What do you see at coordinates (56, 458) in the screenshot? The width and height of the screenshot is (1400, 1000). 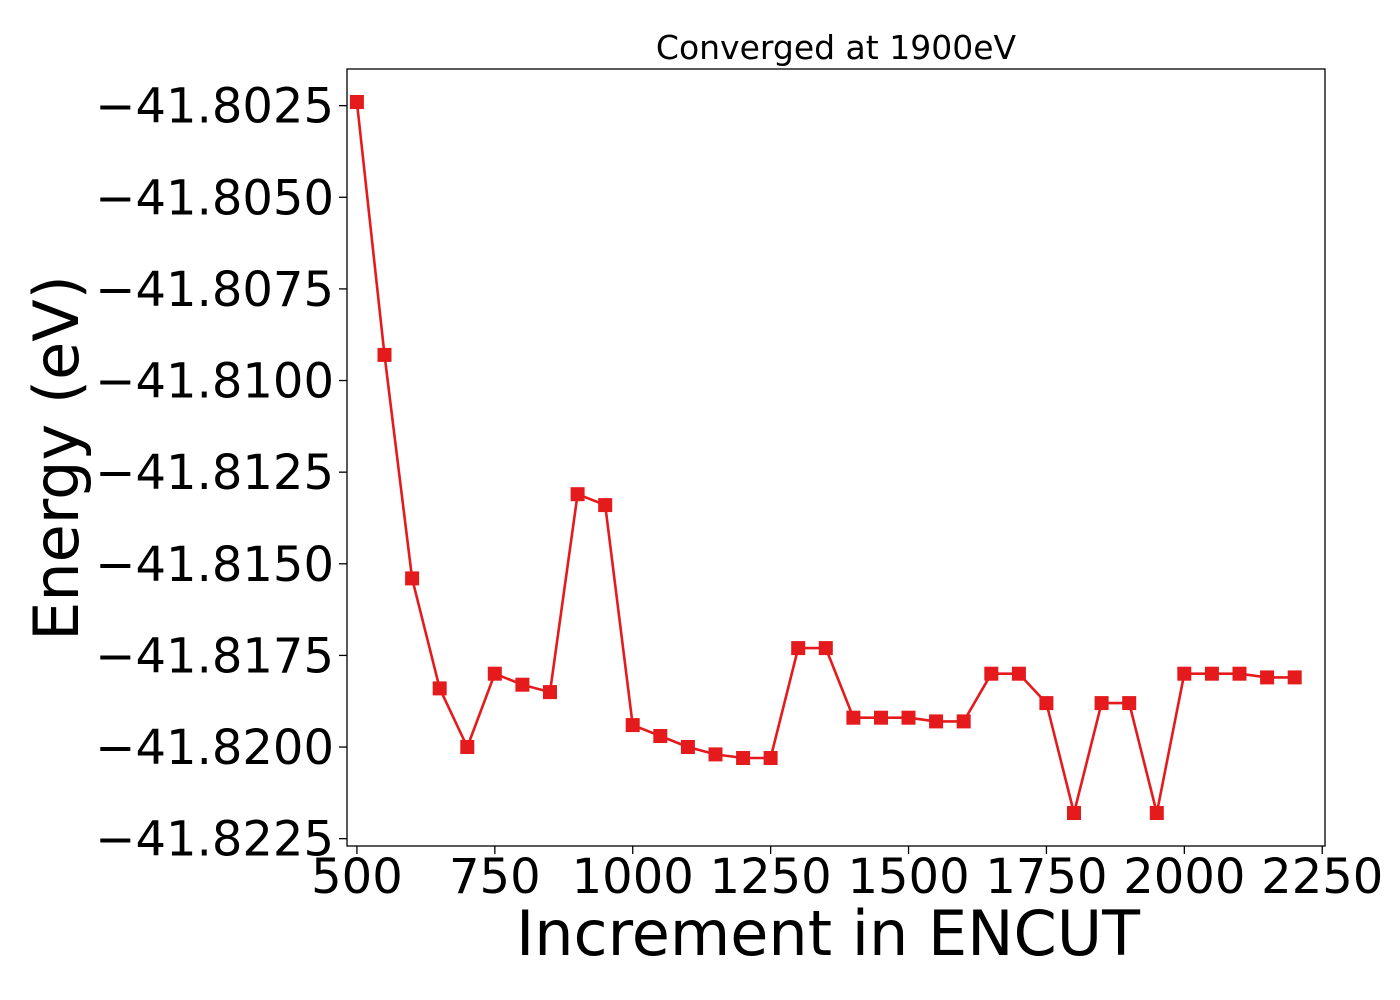 I see `y-axis-label: Energy (eV)` at bounding box center [56, 458].